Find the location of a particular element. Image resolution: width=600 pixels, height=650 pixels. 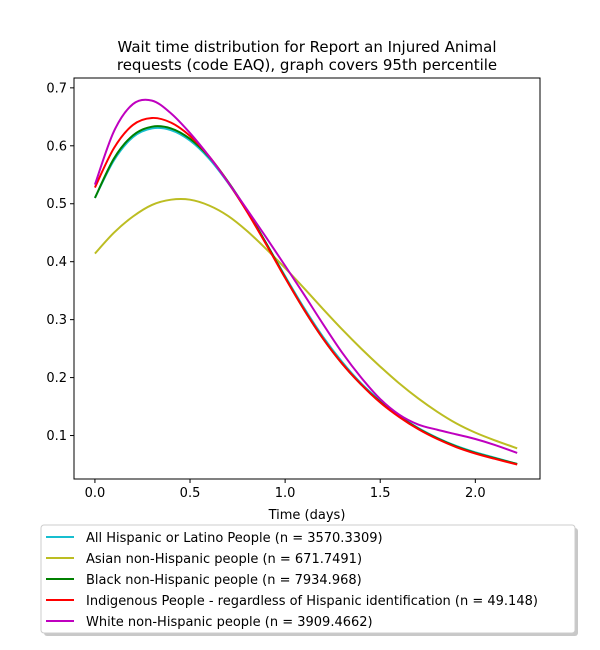

x-tick-label: 1.5 is located at coordinates (380, 493).